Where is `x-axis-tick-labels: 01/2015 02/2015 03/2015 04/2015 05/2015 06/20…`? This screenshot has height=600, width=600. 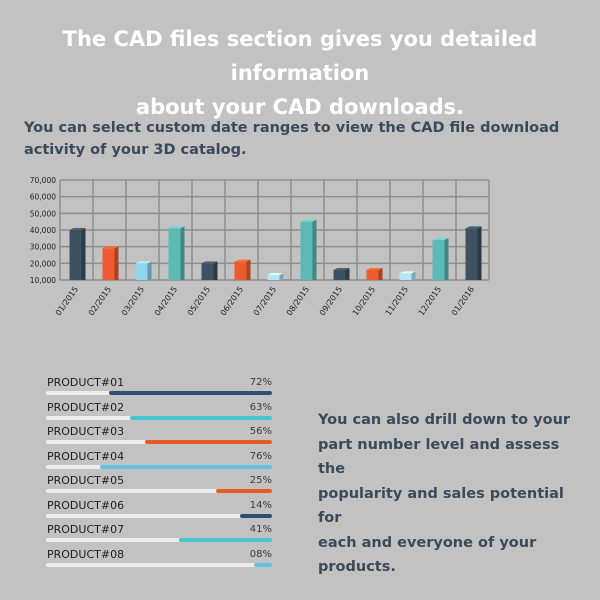
x-axis-tick-labels: 01/2015 02/2015 03/2015 04/2015 05/2015 06/20… is located at coordinates (265, 301).